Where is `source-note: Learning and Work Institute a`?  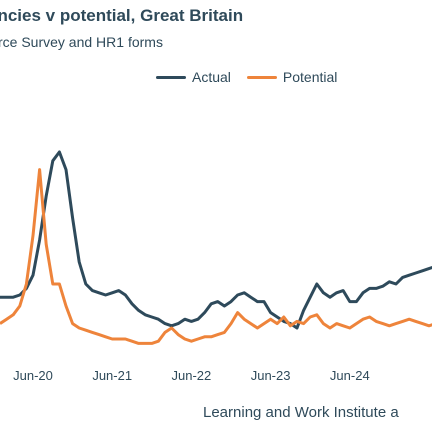 source-note: Learning and Work Institute a is located at coordinates (301, 412).